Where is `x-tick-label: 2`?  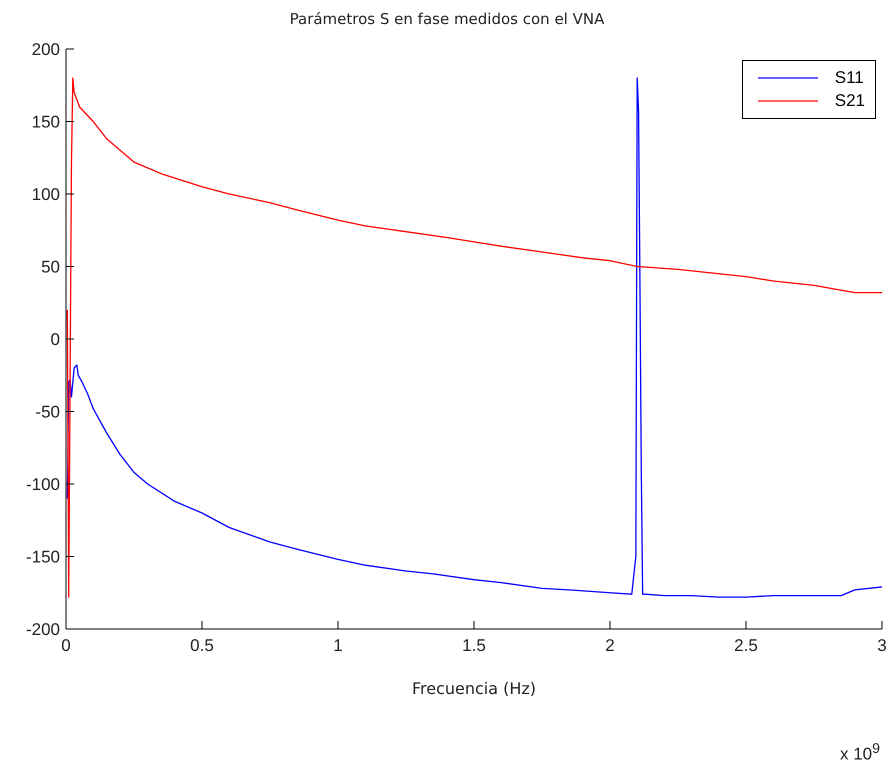
x-tick-label: 2 is located at coordinates (610, 646).